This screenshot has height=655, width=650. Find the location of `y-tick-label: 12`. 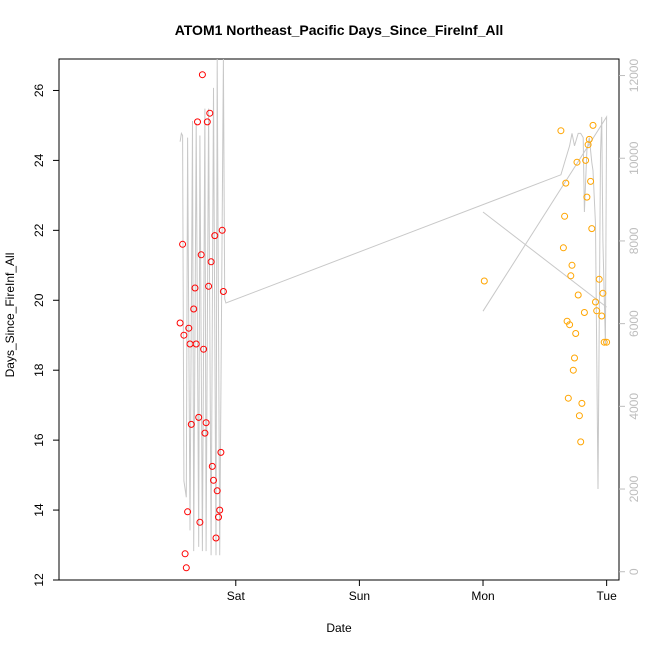

y-tick-label: 12 is located at coordinates (39, 580).